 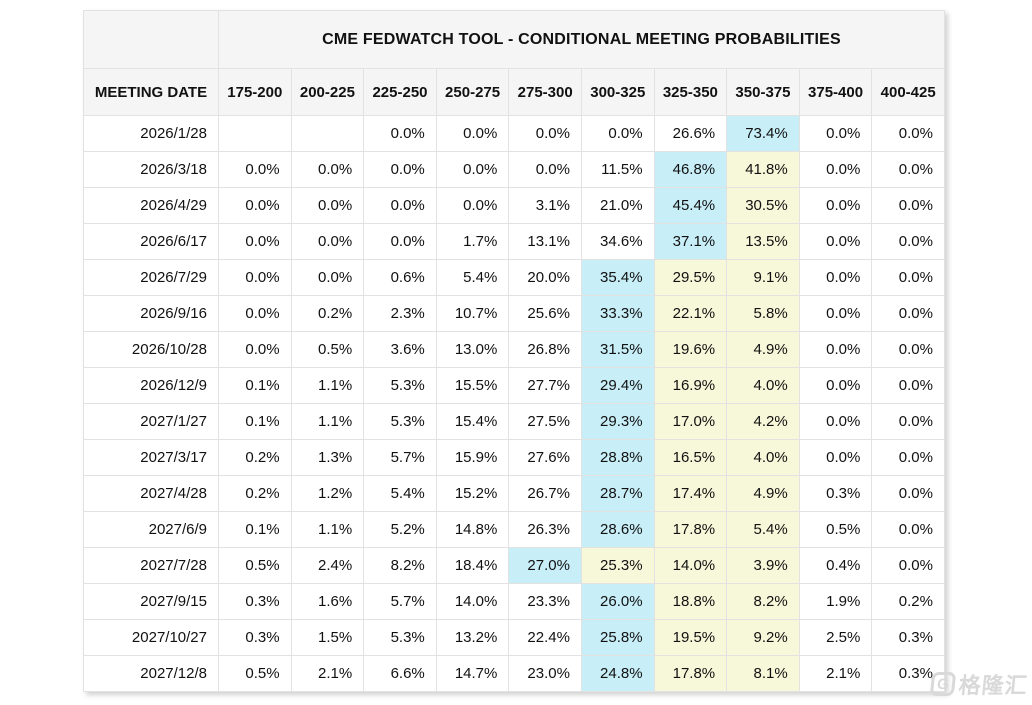 What do you see at coordinates (472, 457) in the screenshot?
I see `prob-cell: 15.9%` at bounding box center [472, 457].